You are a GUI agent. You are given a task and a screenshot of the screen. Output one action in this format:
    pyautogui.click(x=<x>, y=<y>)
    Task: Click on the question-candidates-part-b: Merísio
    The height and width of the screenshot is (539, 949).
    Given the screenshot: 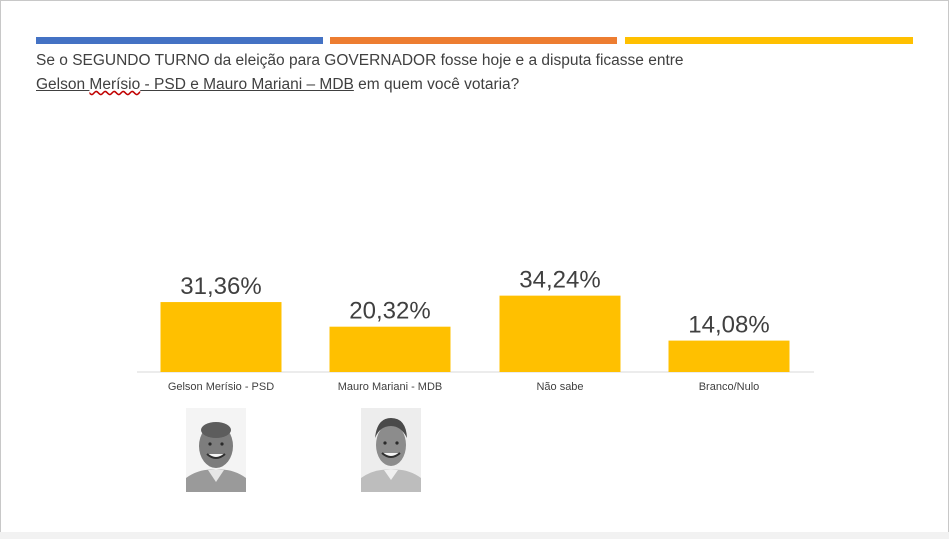 What is the action you would take?
    pyautogui.click(x=115, y=84)
    